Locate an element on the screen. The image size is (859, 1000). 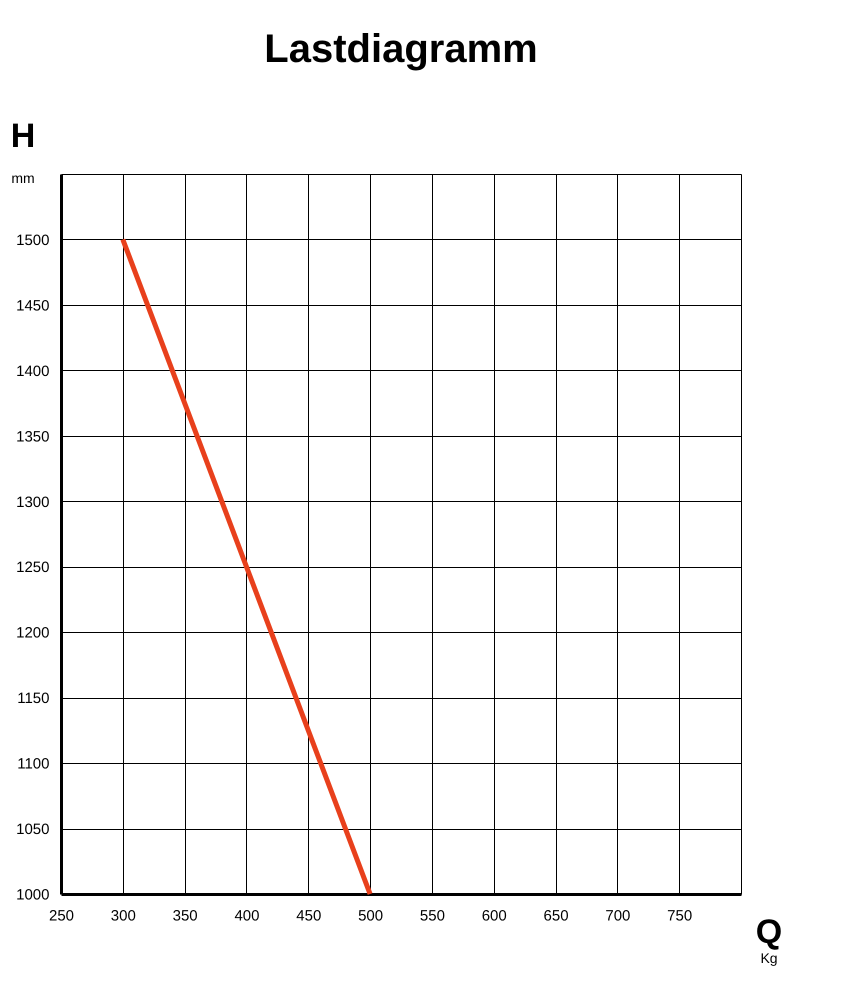
x-tick-label: 700 is located at coordinates (617, 916).